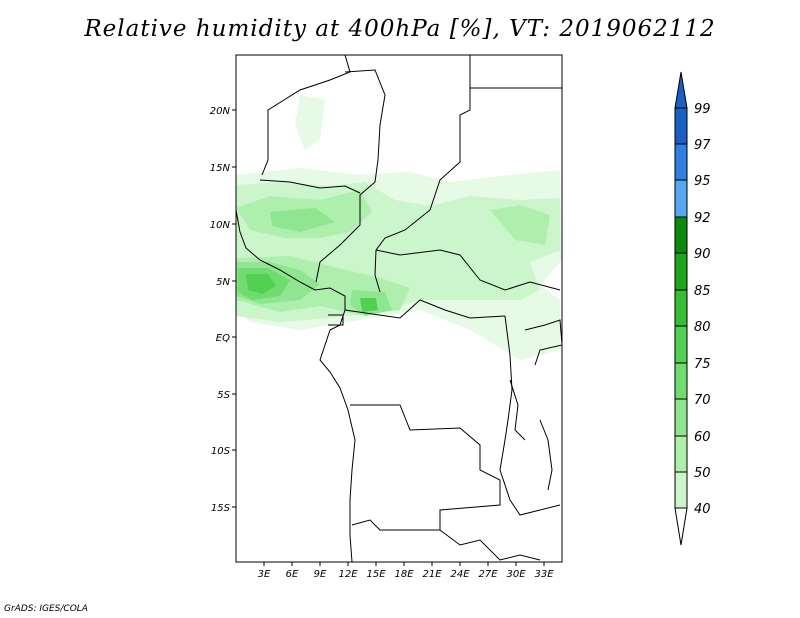 The width and height of the screenshot is (800, 618). Describe the element at coordinates (310, 122) in the screenshot. I see `humidity-area-light` at that location.